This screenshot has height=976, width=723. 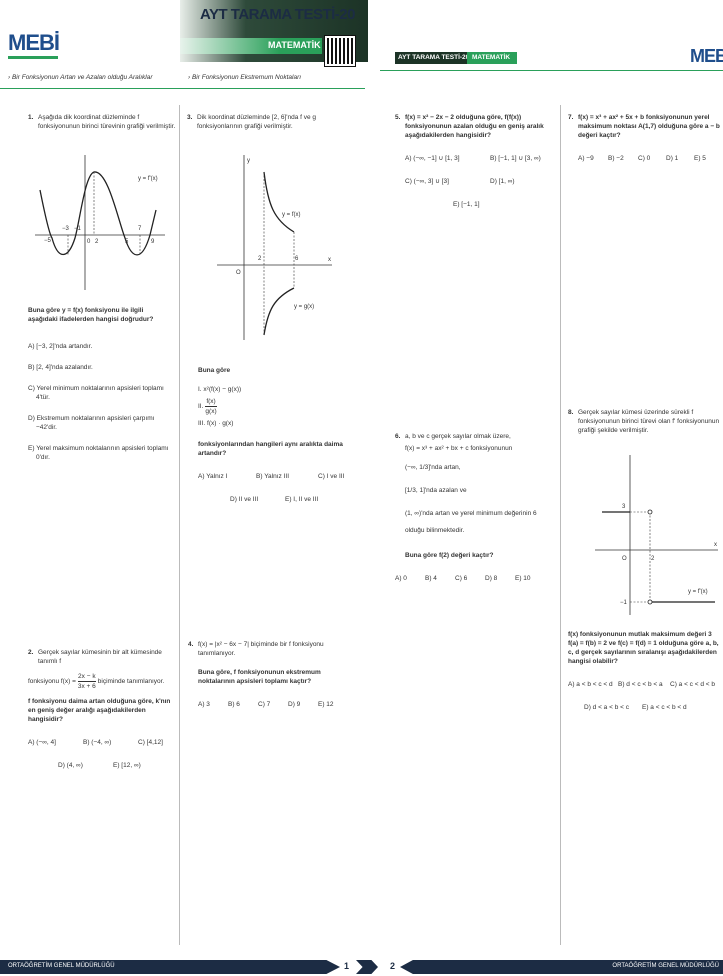 I want to click on question-number: 2., so click(x=31, y=652).